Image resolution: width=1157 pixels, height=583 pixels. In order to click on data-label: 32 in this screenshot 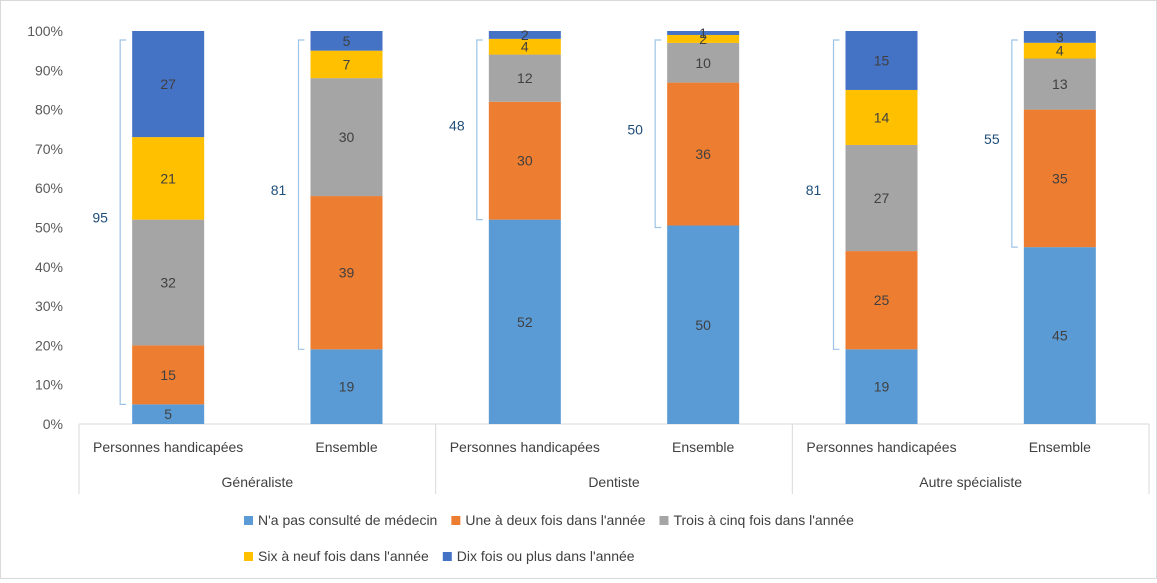, I will do `click(168, 283)`.